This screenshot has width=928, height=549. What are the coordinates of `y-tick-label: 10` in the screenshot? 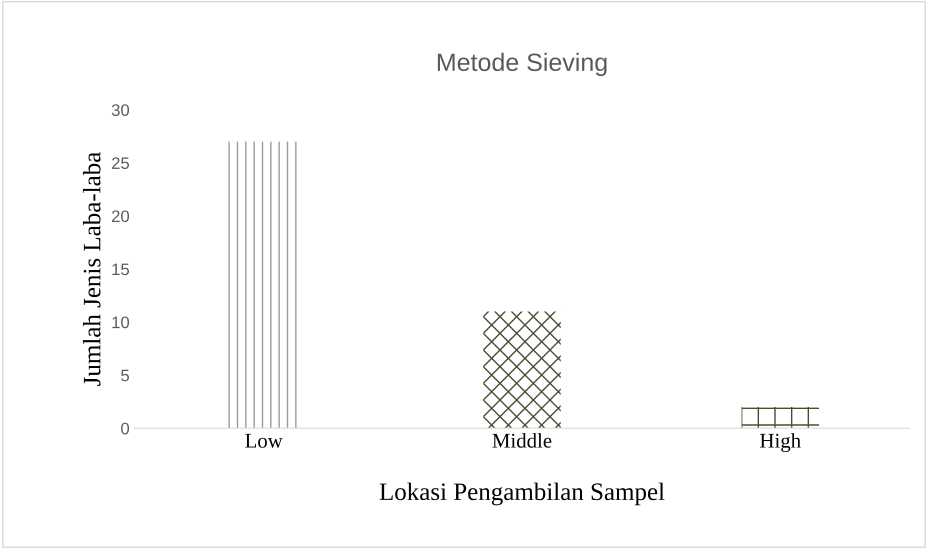 It's located at (121, 322).